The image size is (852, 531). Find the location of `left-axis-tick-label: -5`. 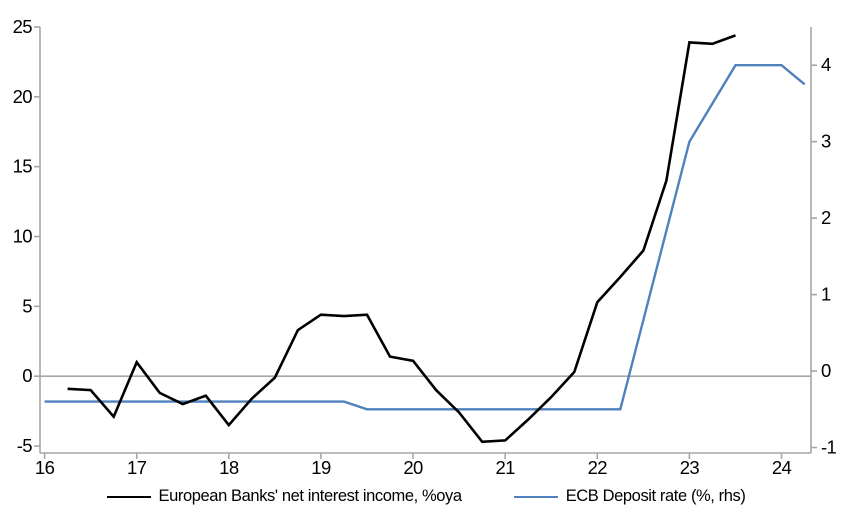

left-axis-tick-label: -5 is located at coordinates (25, 445).